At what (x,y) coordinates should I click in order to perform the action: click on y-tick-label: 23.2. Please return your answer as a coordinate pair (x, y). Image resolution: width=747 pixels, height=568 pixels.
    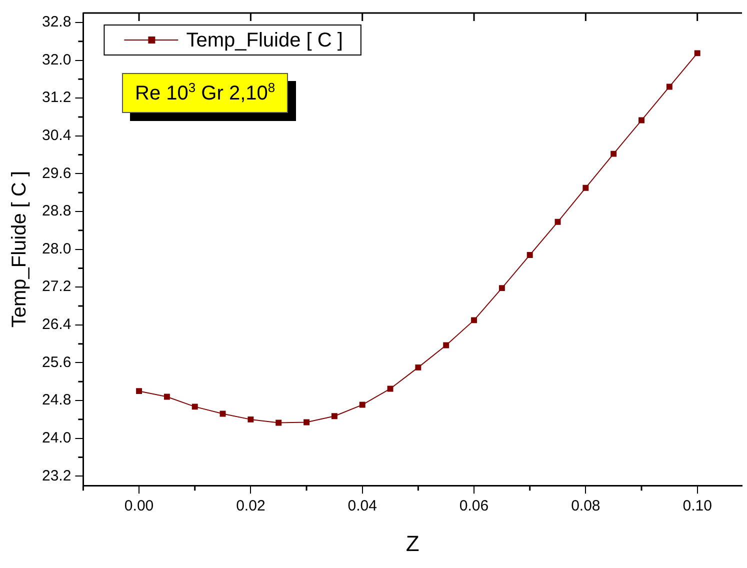
    Looking at the image, I should click on (57, 475).